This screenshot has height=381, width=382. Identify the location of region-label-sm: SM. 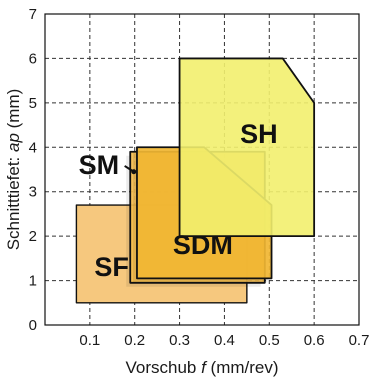
(99, 165).